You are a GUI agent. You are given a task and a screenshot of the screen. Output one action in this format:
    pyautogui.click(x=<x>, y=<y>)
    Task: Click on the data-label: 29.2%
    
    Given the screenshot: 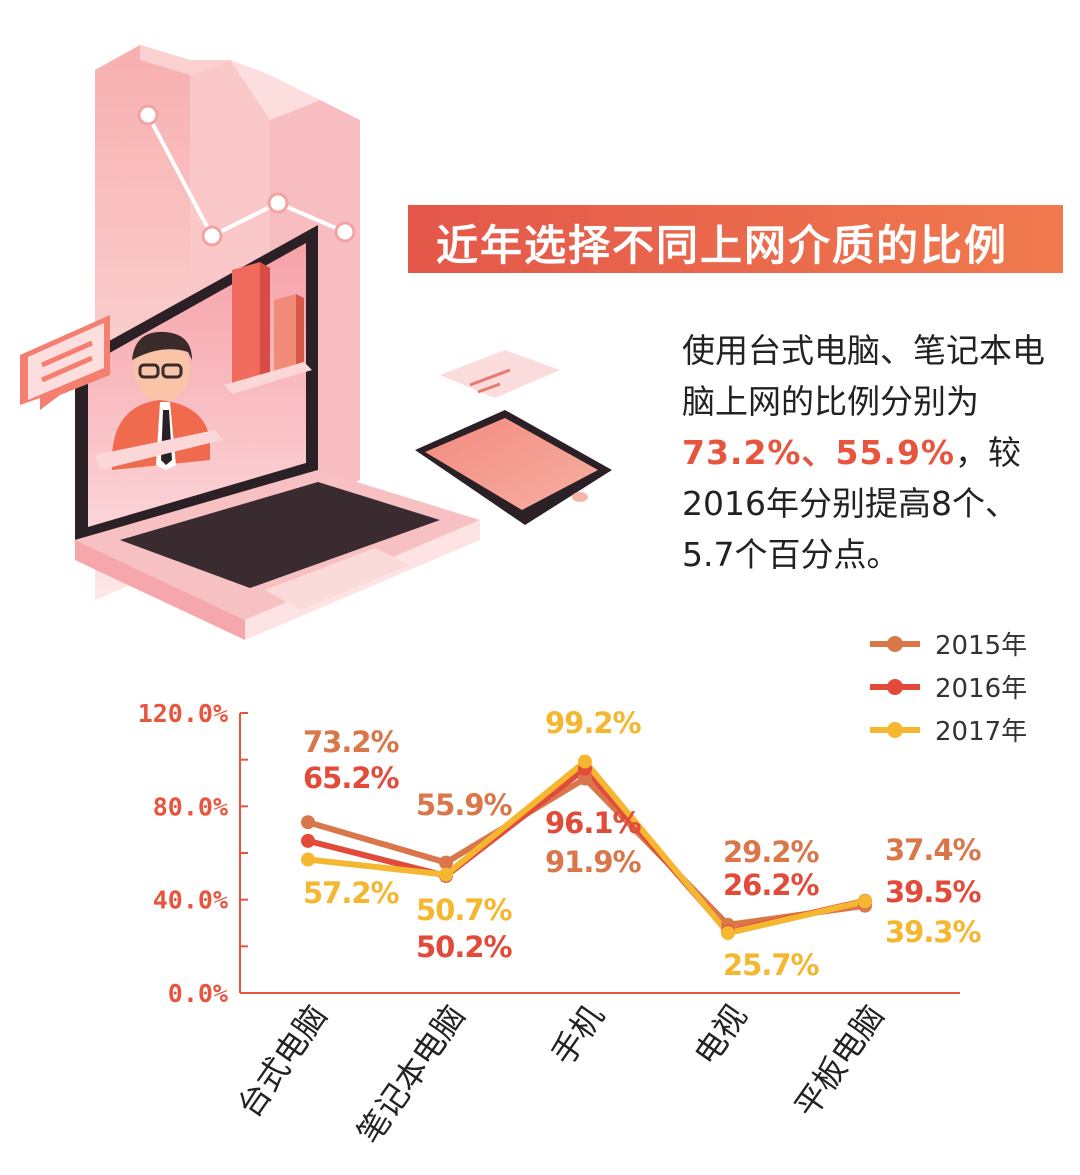 What is the action you would take?
    pyautogui.click(x=771, y=852)
    